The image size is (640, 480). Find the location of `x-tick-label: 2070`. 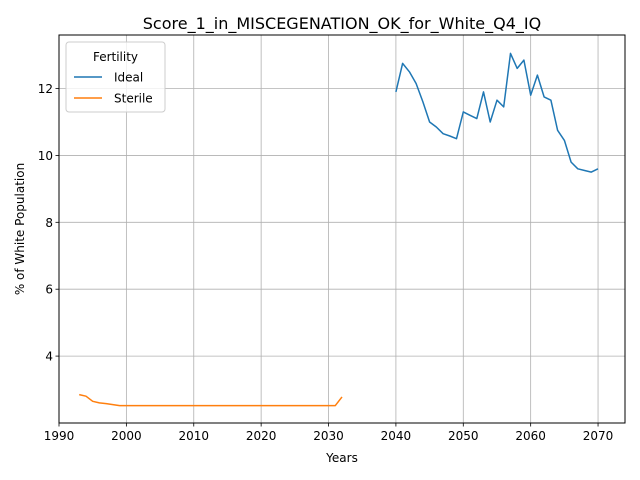

x-tick-label: 2070 is located at coordinates (598, 436).